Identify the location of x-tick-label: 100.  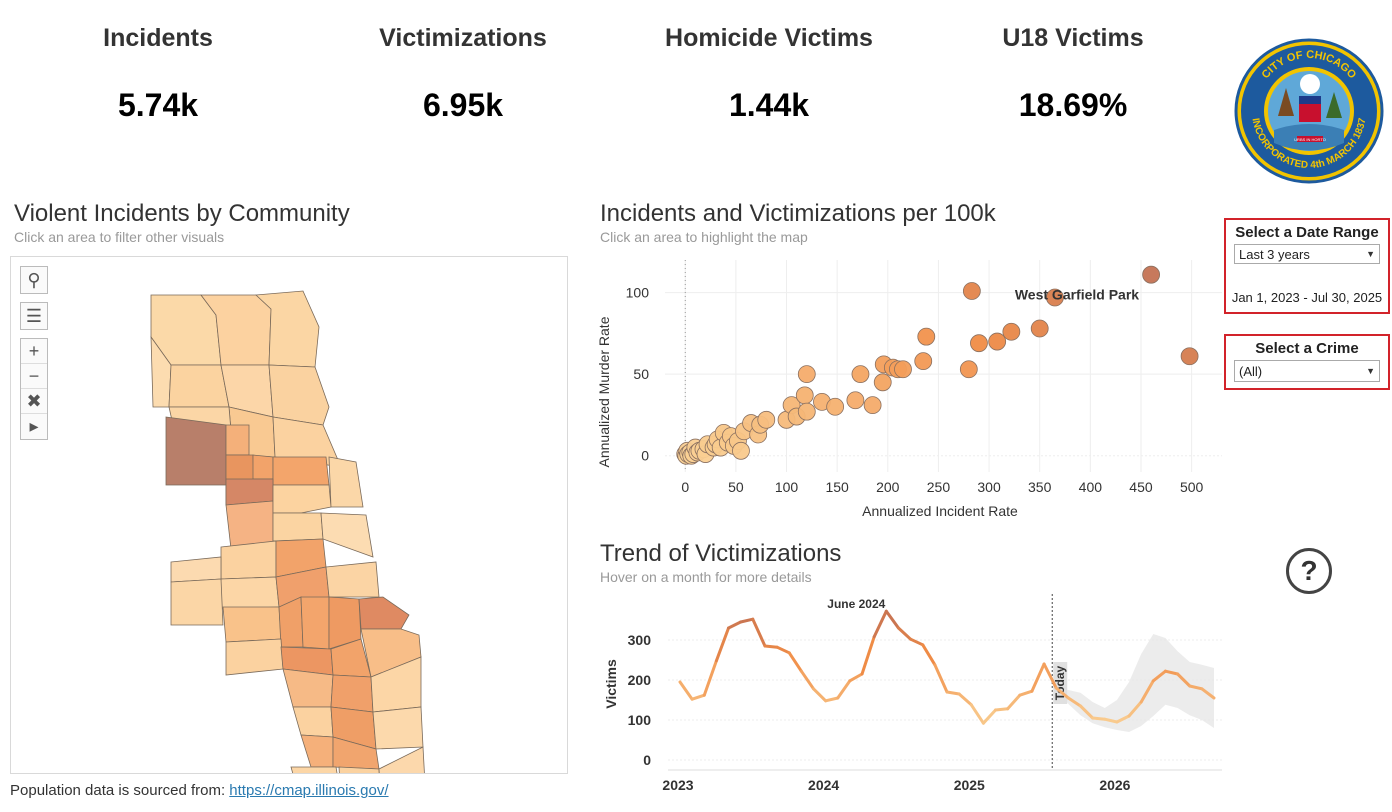
(787, 487).